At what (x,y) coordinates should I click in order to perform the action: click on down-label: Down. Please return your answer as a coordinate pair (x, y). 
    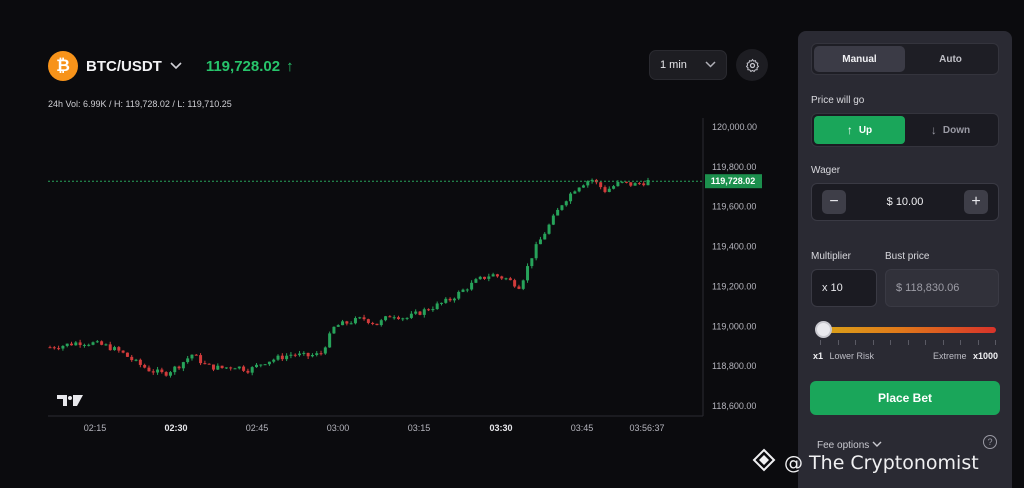
    Looking at the image, I should click on (956, 130).